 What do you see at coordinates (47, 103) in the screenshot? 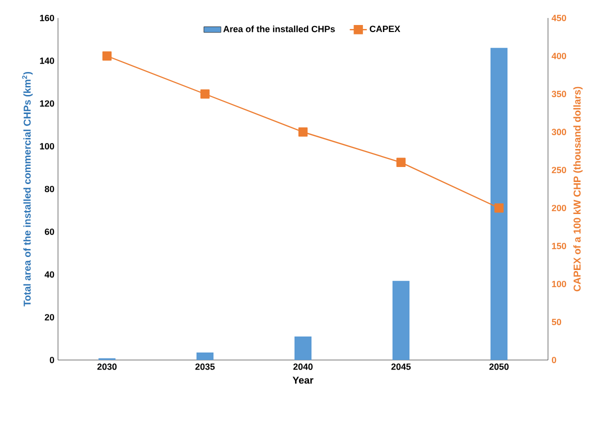
I see `y-tick-label: 120` at bounding box center [47, 103].